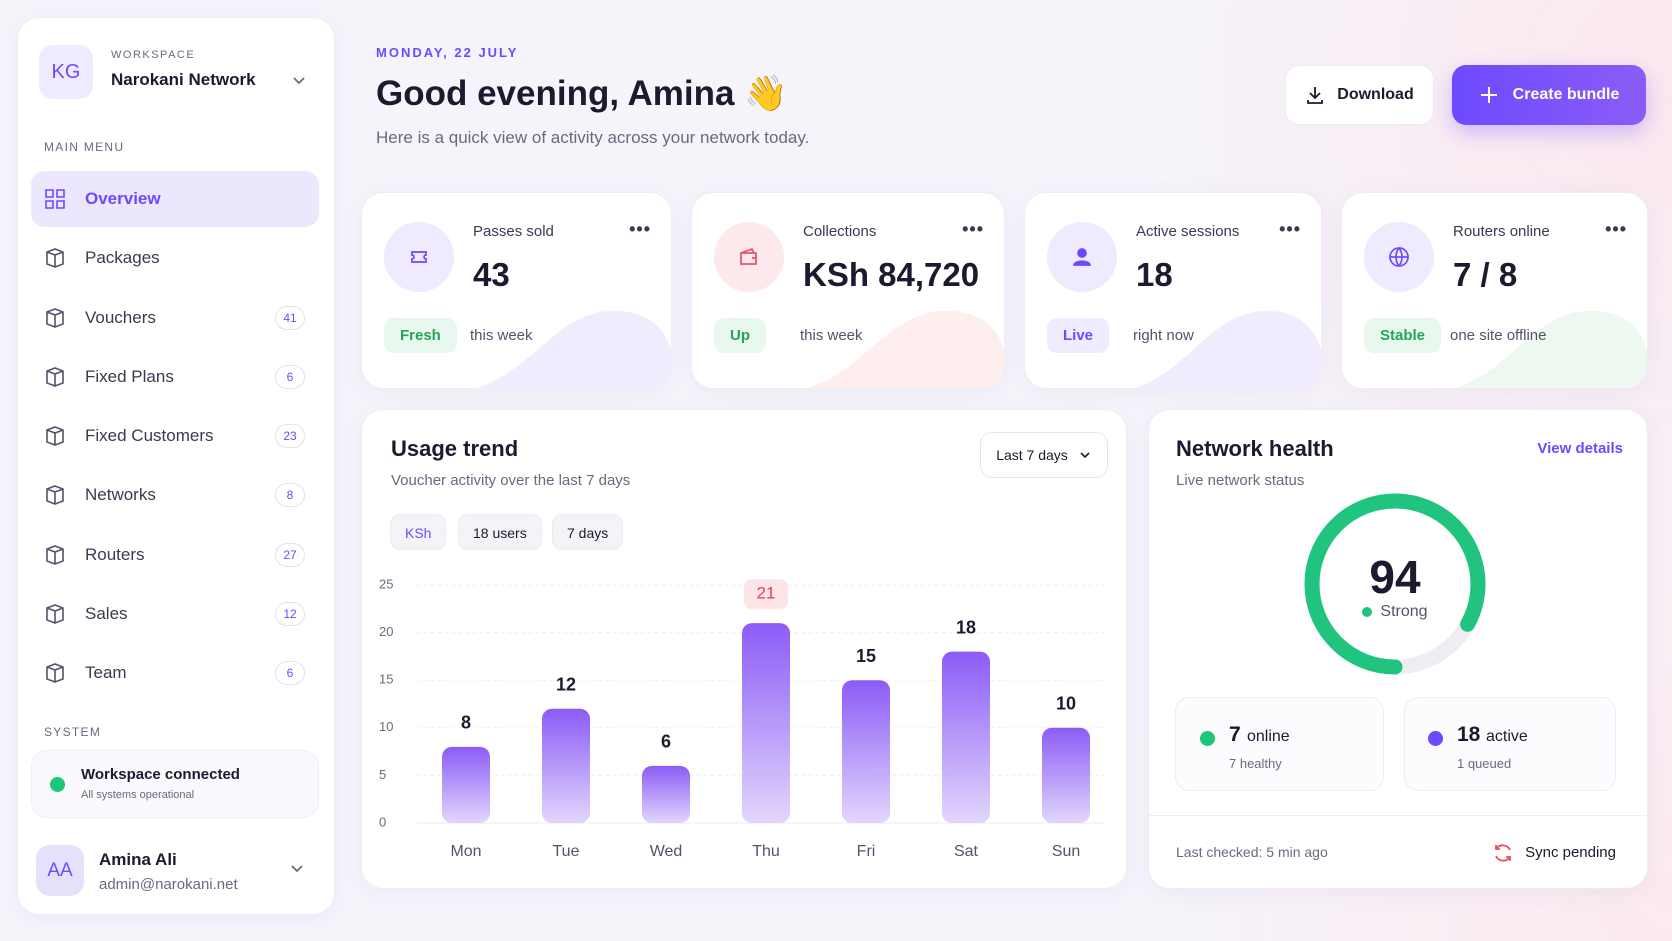 This screenshot has height=941, width=1672. I want to click on stat-card: Collections ••• KSh 84,720 Up this week, so click(848, 290).